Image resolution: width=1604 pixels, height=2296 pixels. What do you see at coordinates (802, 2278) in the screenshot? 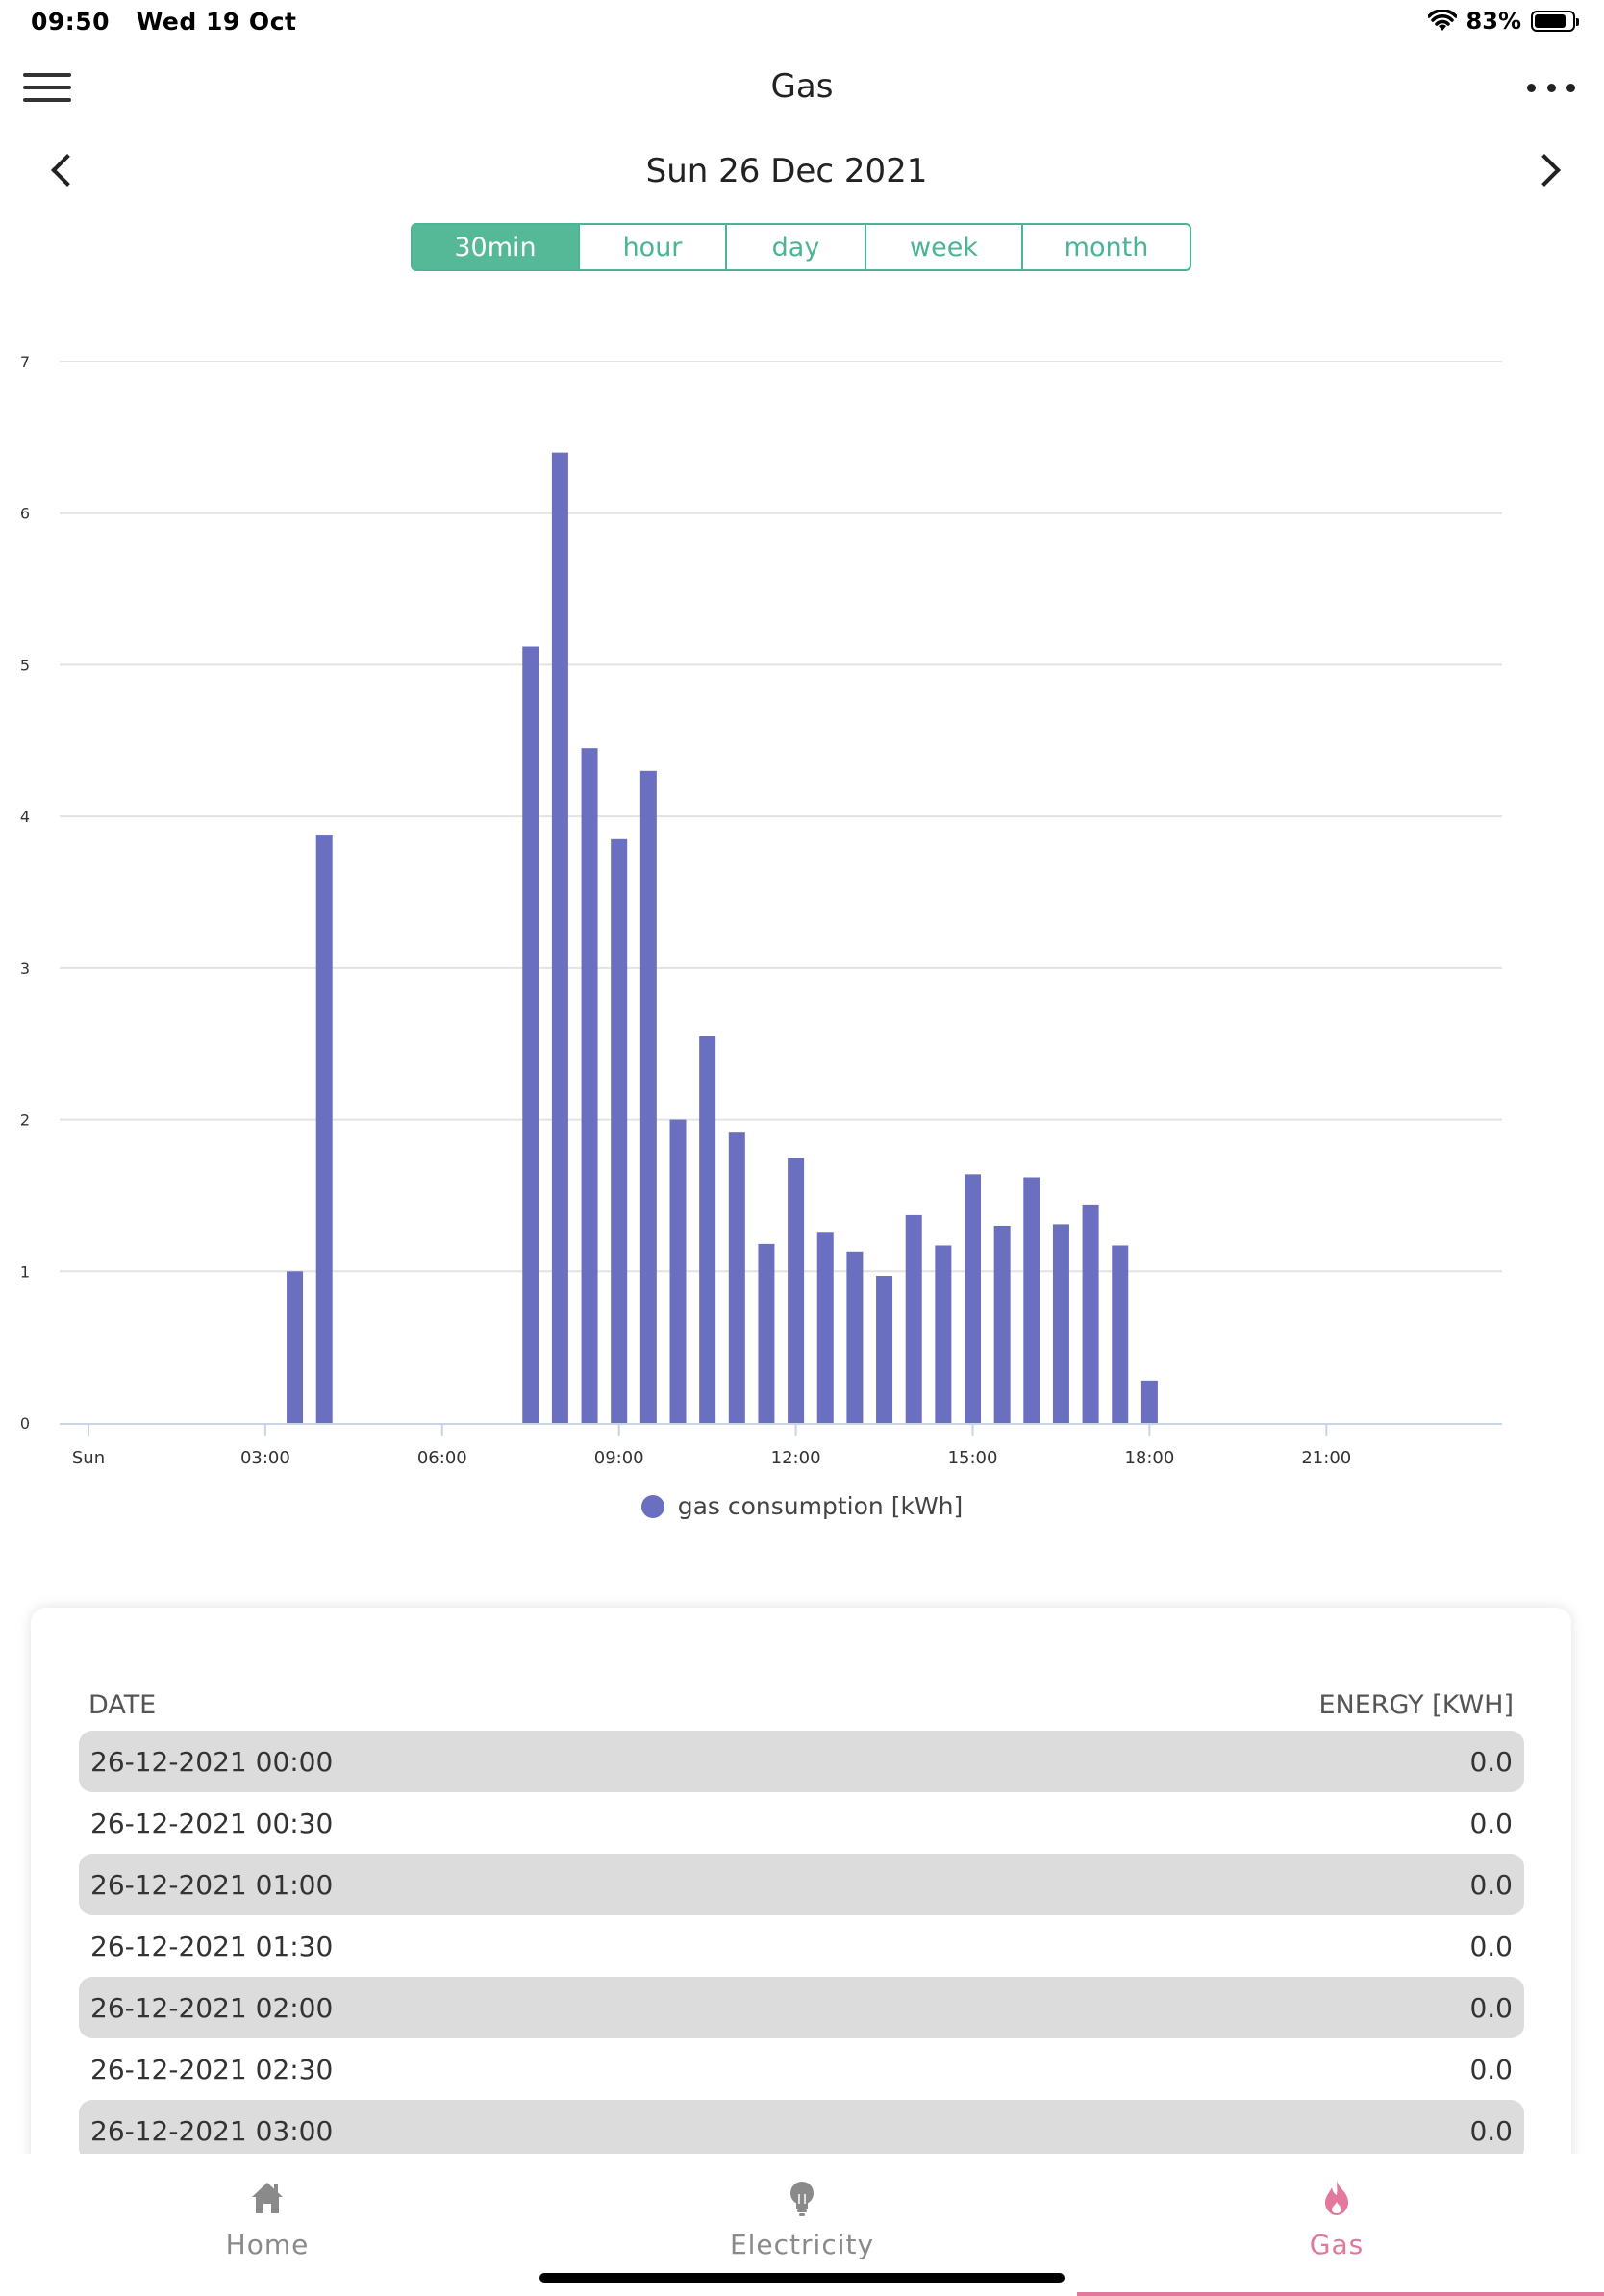
I see `home-indicator` at bounding box center [802, 2278].